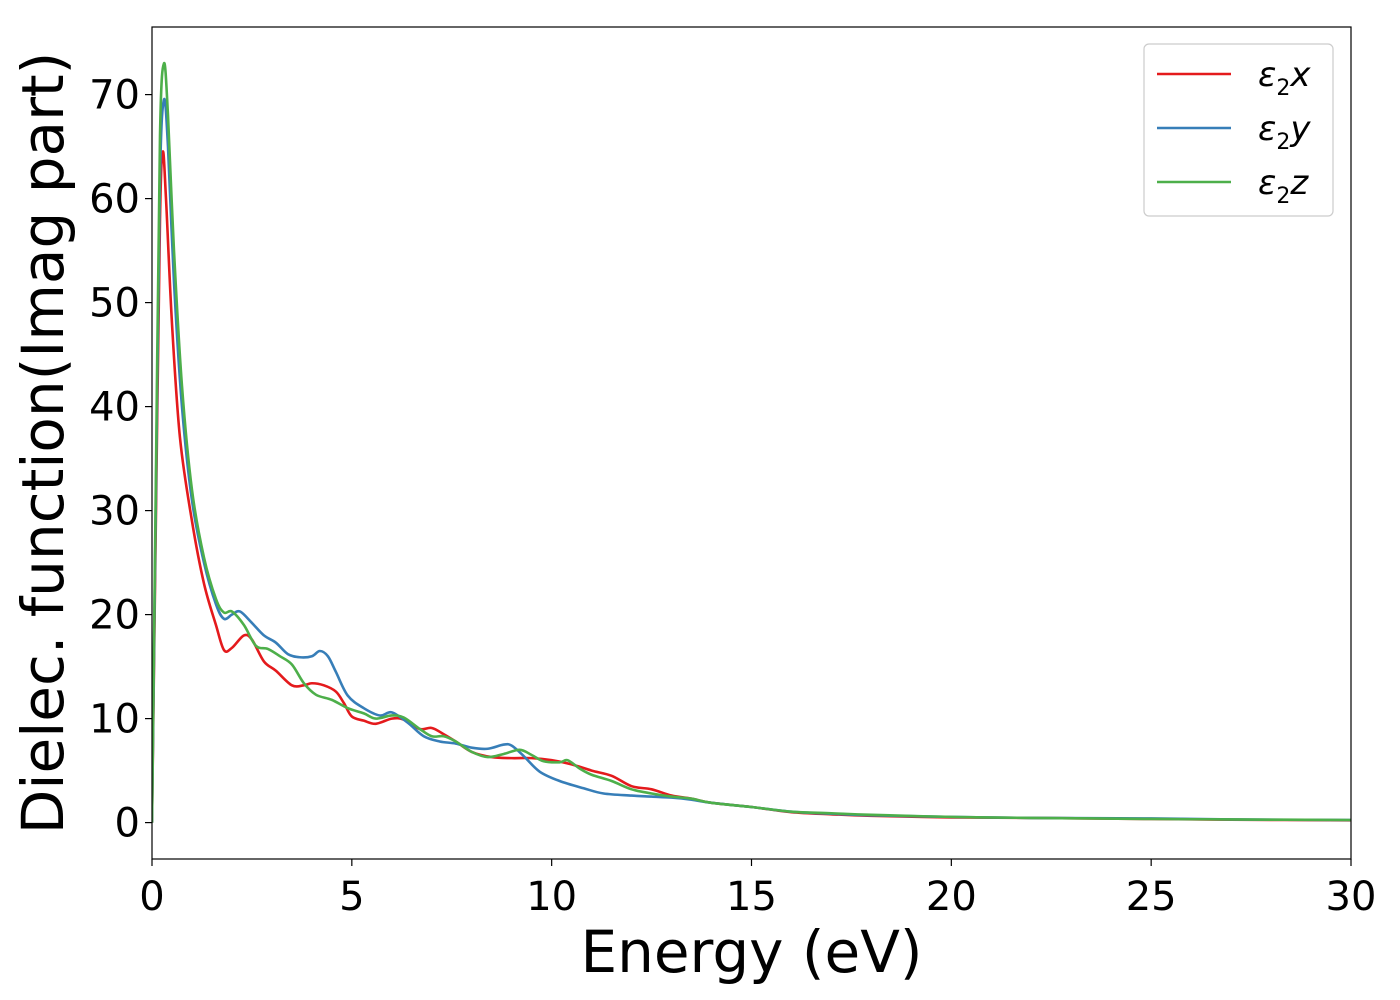 This screenshot has height=1000, width=1400. What do you see at coordinates (114, 616) in the screenshot?
I see `y-tick-label: 20` at bounding box center [114, 616].